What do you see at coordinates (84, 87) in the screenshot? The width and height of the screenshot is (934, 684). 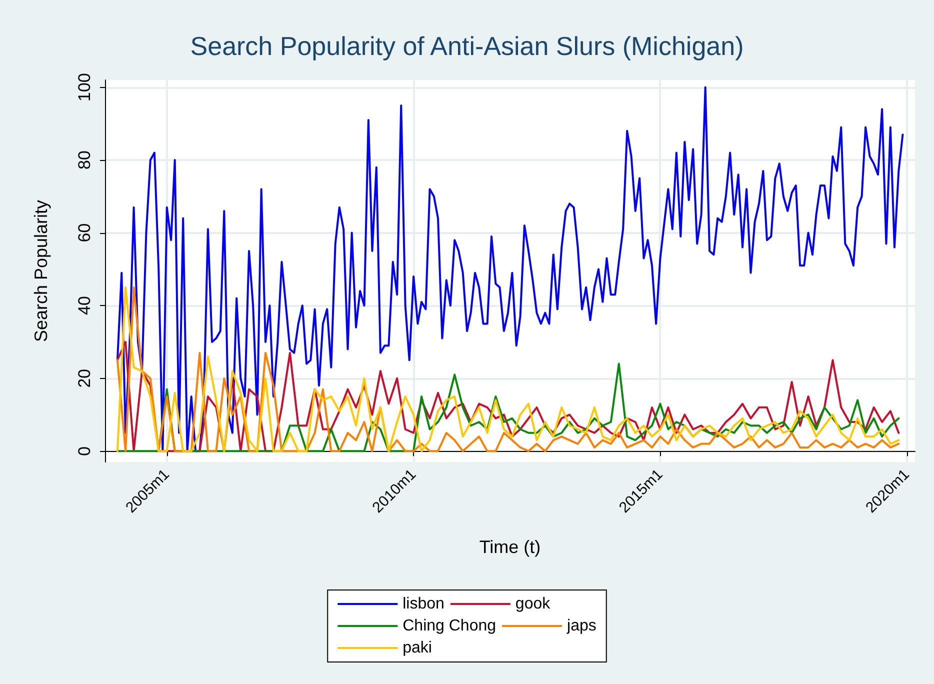 I see `y-tick-label: 100` at bounding box center [84, 87].